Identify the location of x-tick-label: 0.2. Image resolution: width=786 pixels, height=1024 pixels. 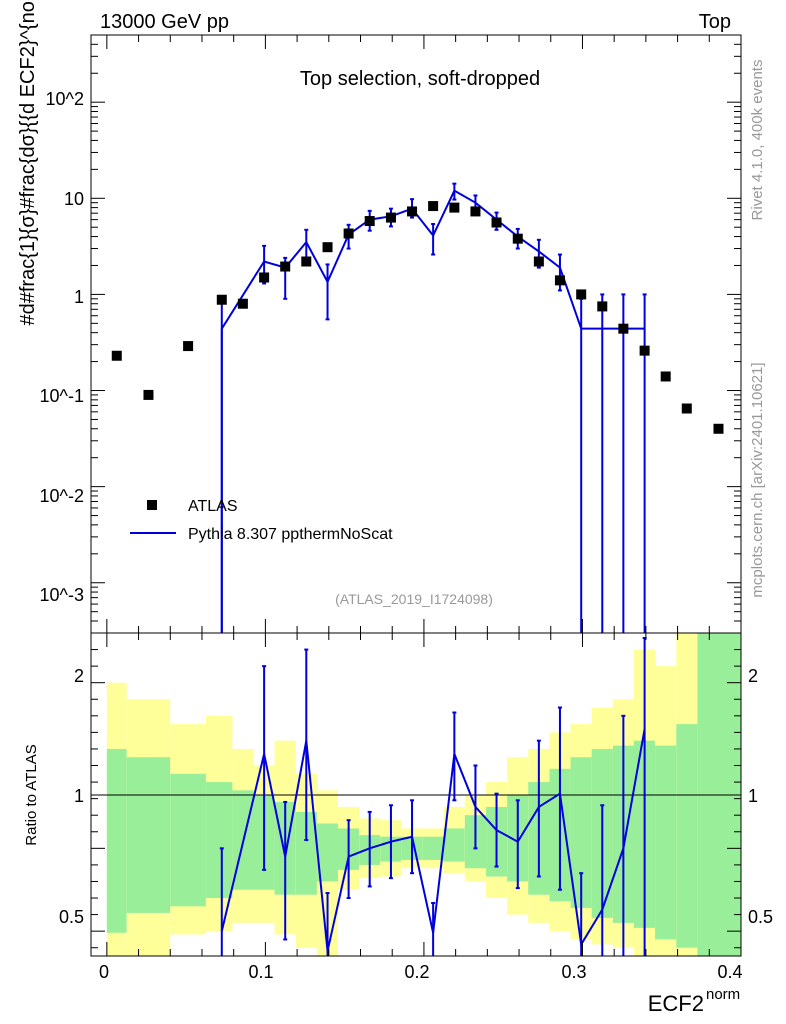
(416, 972).